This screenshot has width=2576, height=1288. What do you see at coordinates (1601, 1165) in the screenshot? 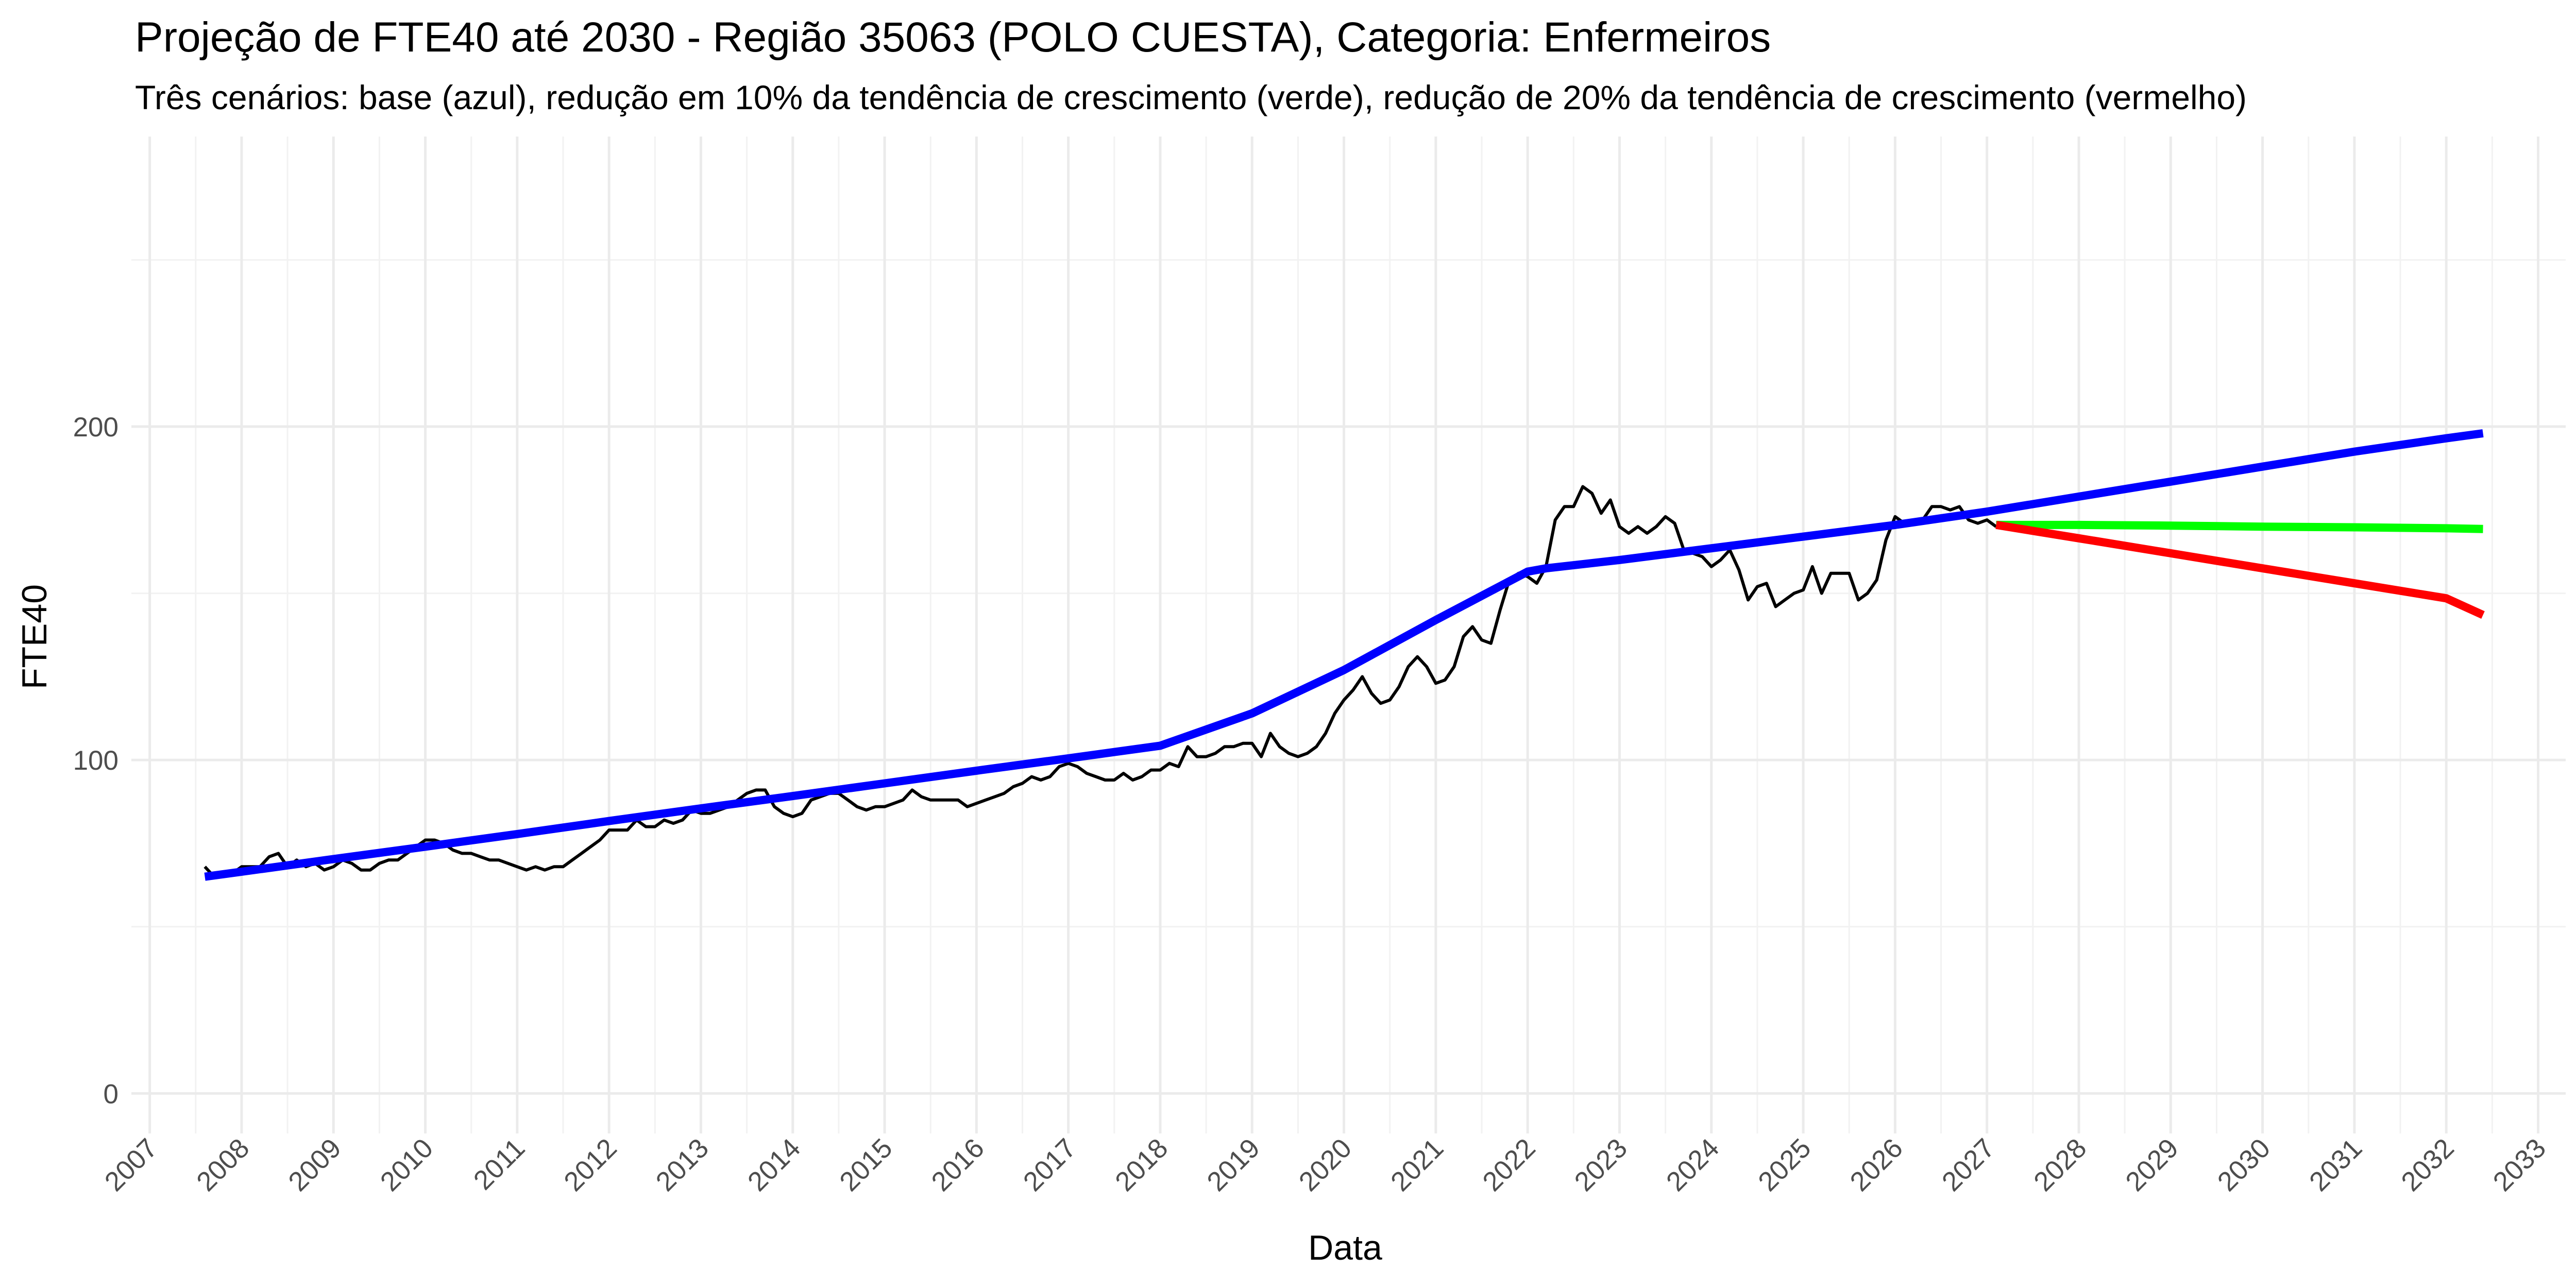
I see `x-tick-label: 2023` at bounding box center [1601, 1165].